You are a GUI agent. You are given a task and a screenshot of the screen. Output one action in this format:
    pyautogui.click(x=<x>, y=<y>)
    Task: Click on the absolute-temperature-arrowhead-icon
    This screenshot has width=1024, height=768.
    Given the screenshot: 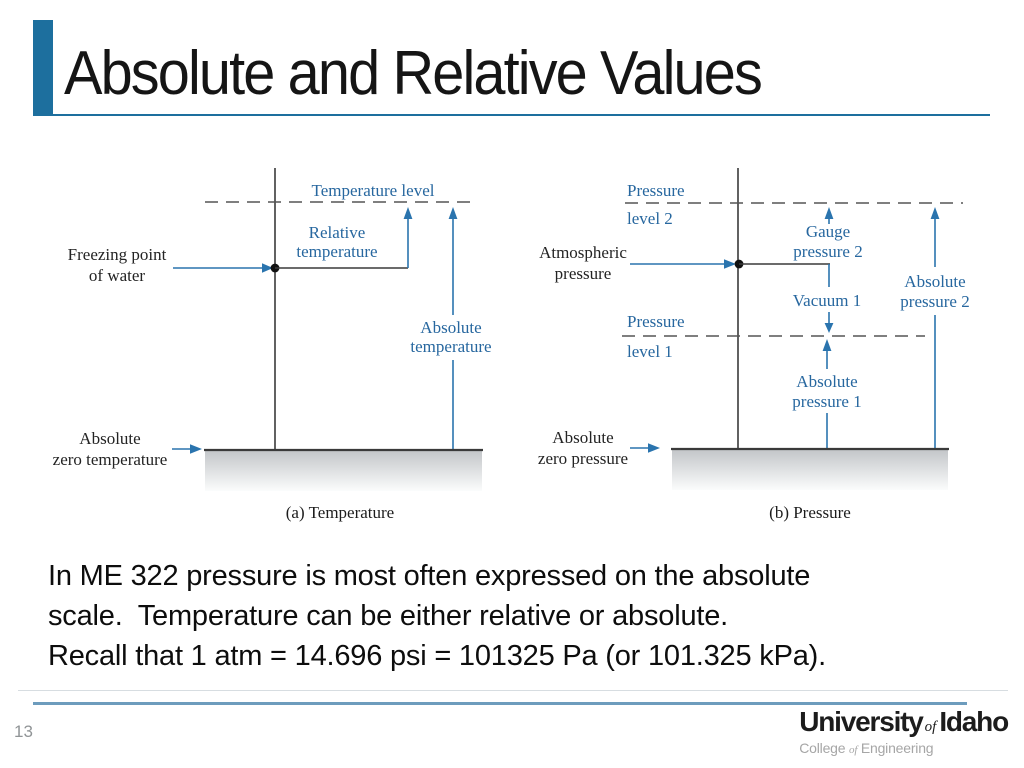 What is the action you would take?
    pyautogui.click(x=453, y=213)
    